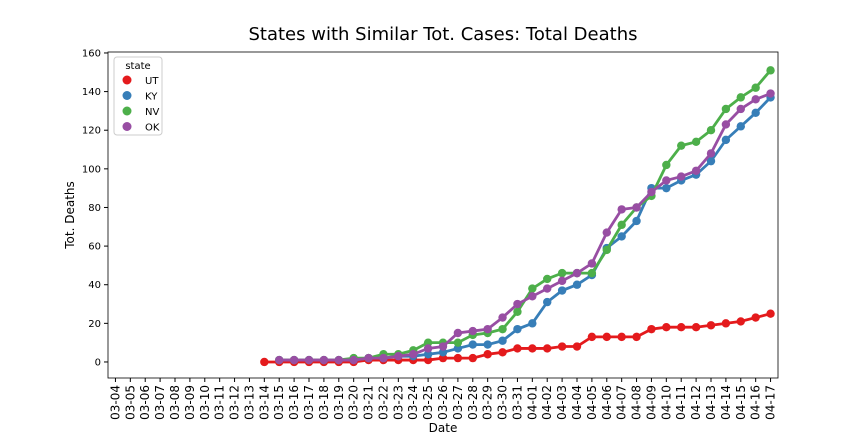  Describe the element at coordinates (398, 402) in the screenshot. I see `x-tick-label: 03-23` at that location.